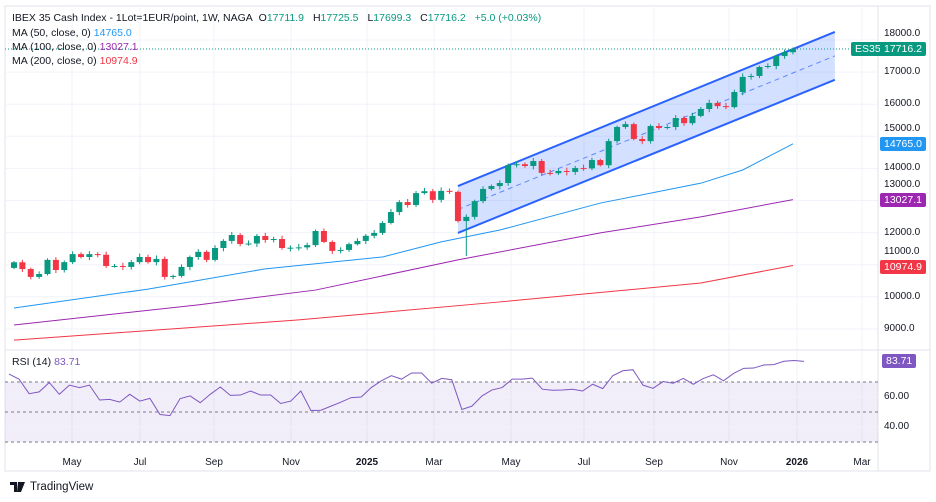 This screenshot has height=502, width=936. Describe the element at coordinates (406, 388) in the screenshot. I see `rsi-line` at that location.